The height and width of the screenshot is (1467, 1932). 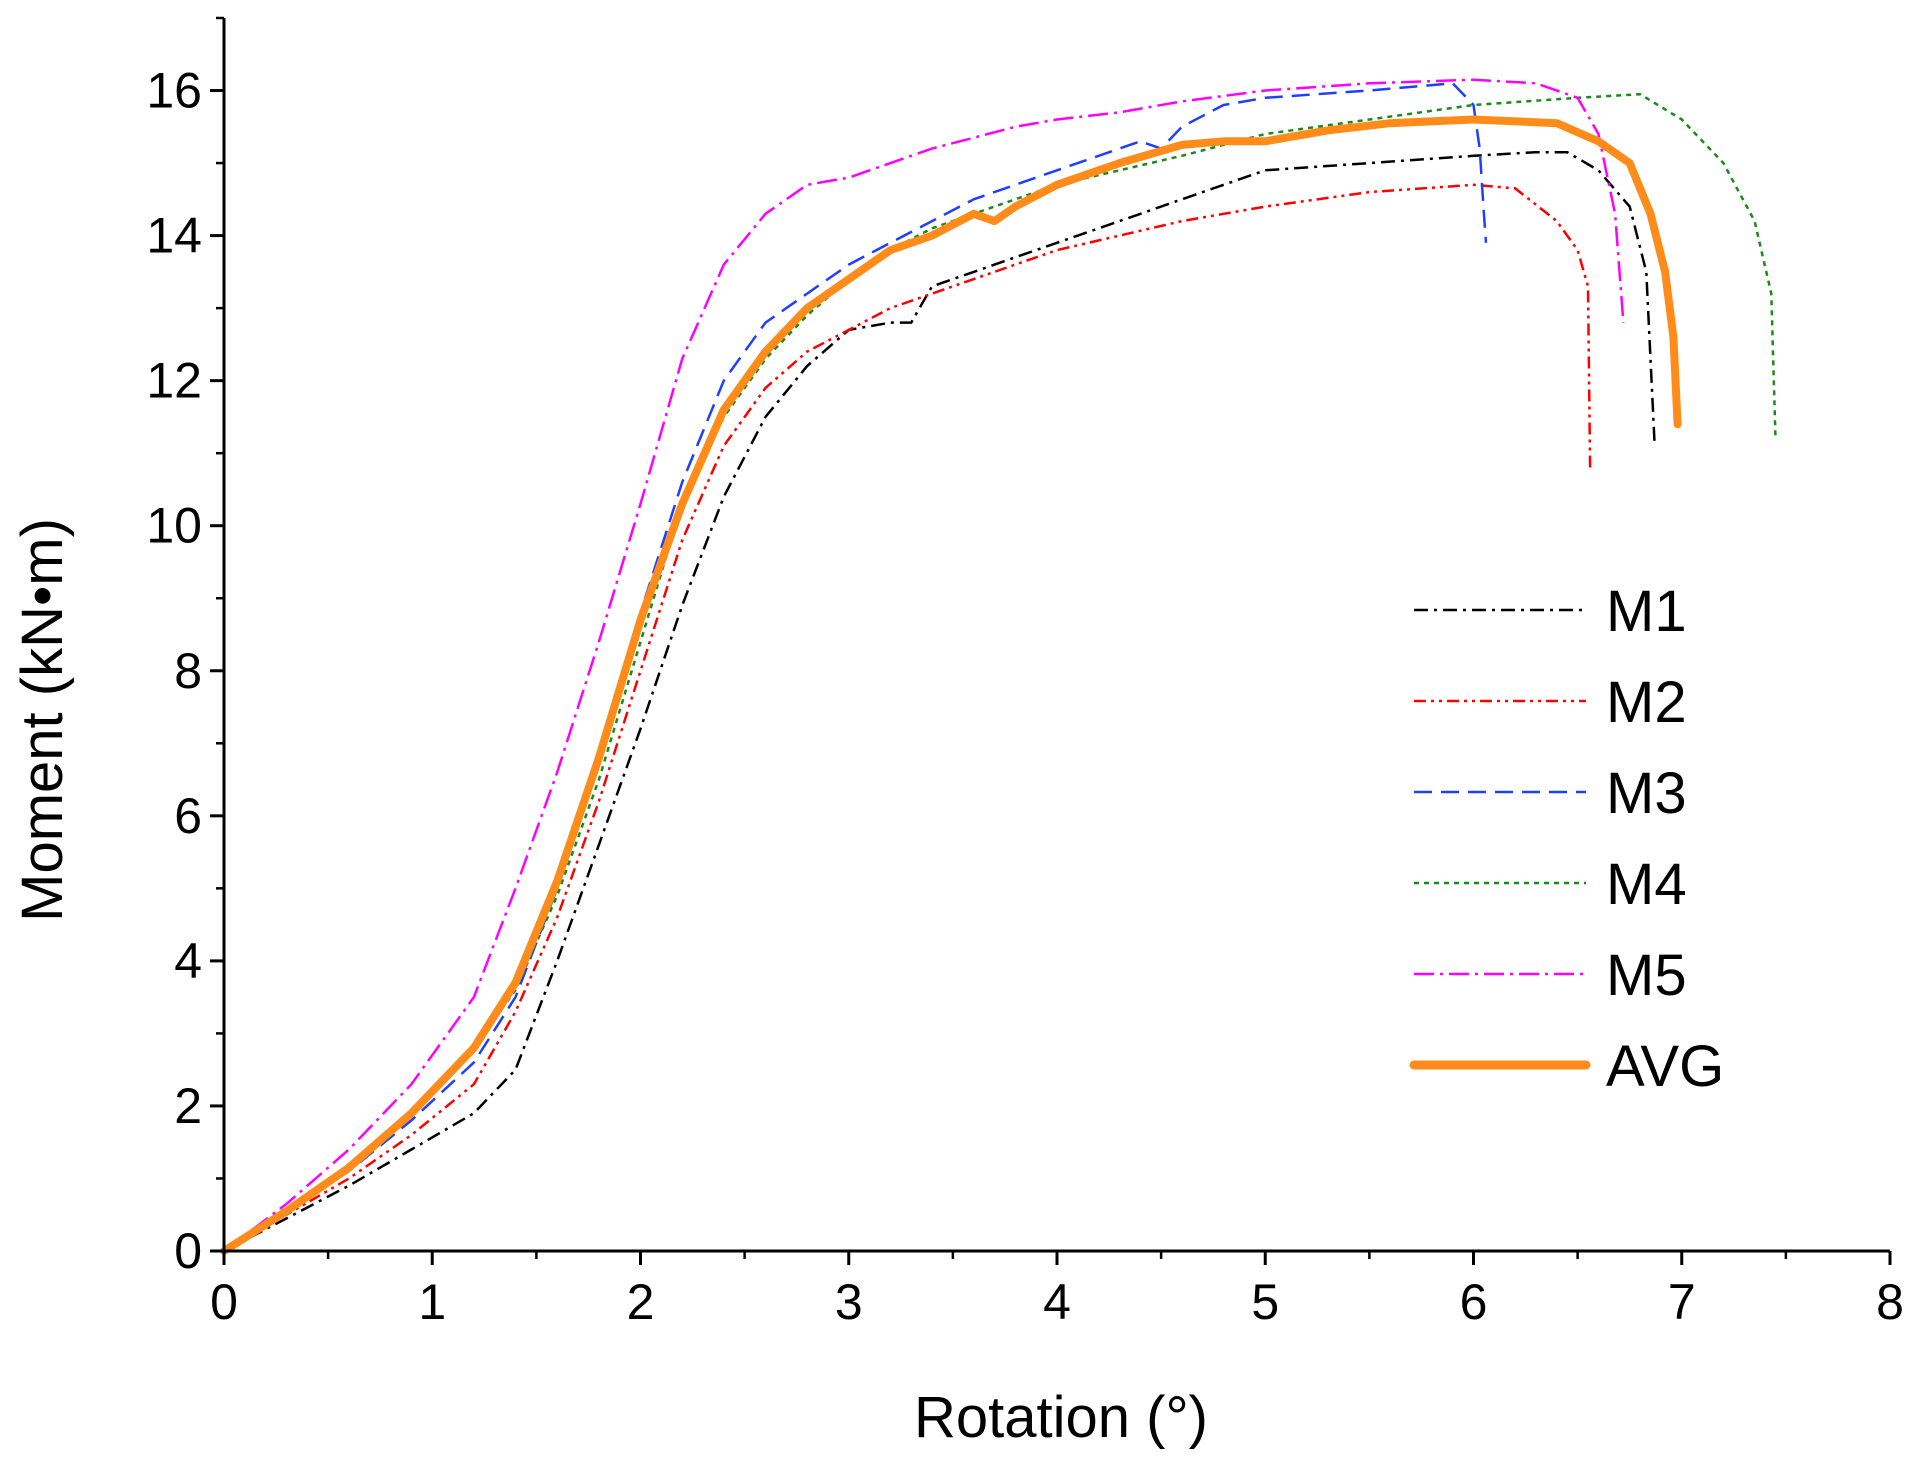 What do you see at coordinates (174, 381) in the screenshot?
I see `y-tick-label: 12` at bounding box center [174, 381].